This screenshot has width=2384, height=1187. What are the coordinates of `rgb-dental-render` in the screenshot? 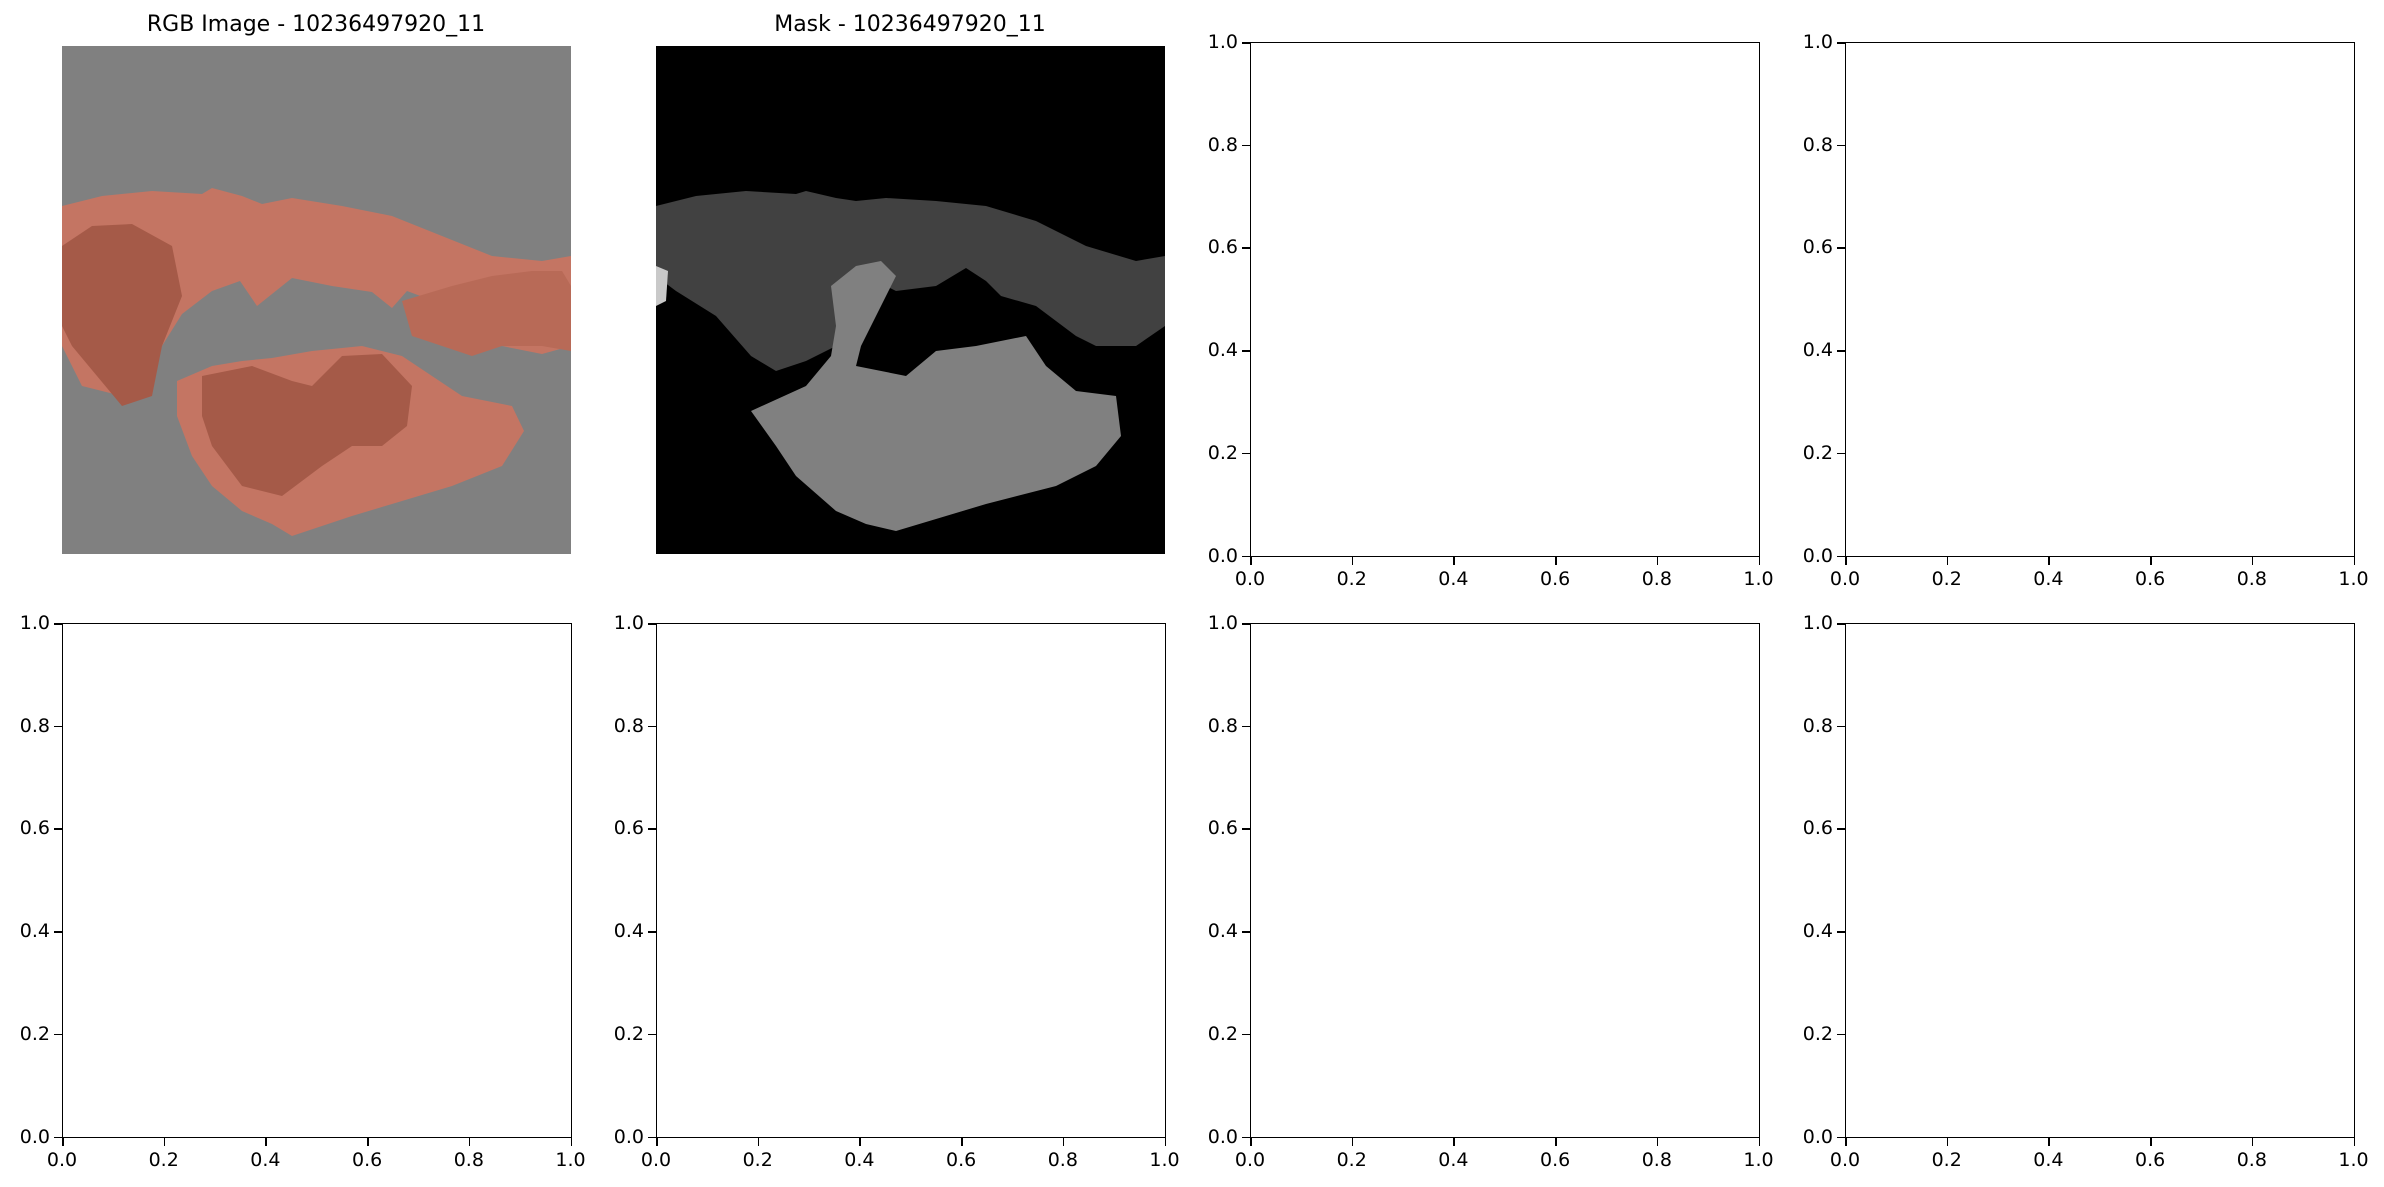 It's located at (316, 300).